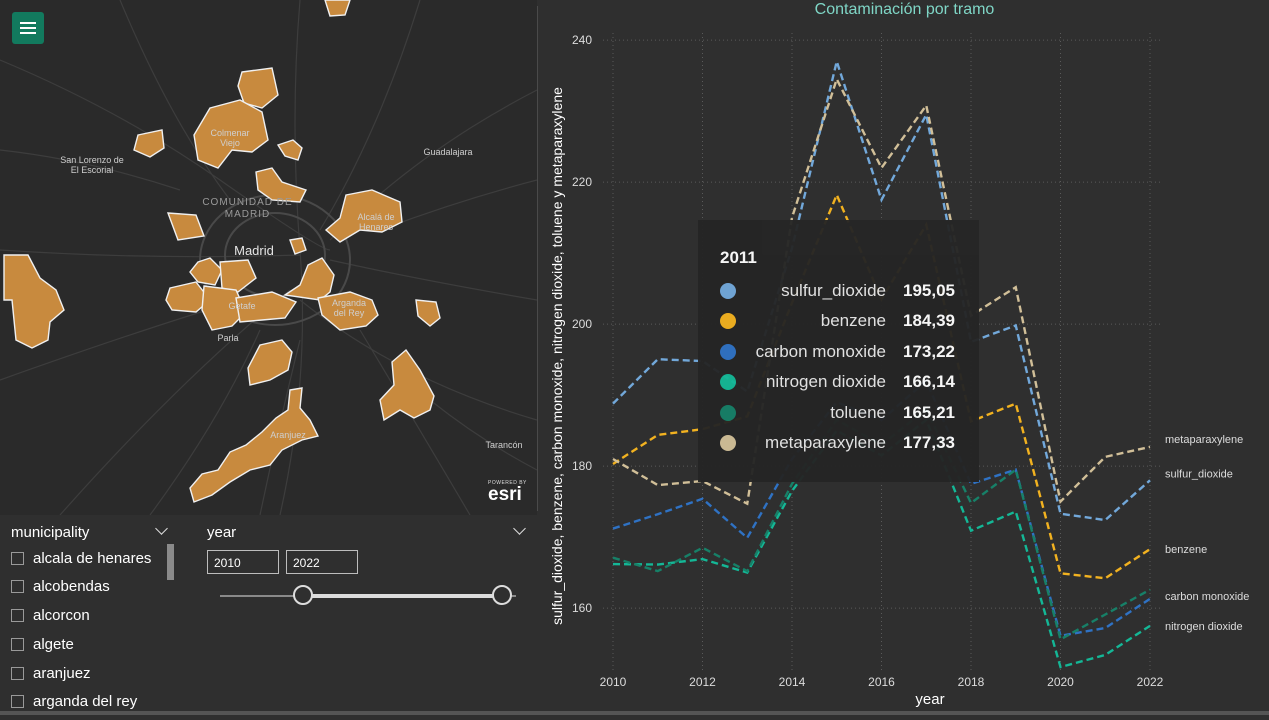 Image resolution: width=1269 pixels, height=720 pixels. Describe the element at coordinates (402, 596) in the screenshot. I see `year-slider-range` at that location.